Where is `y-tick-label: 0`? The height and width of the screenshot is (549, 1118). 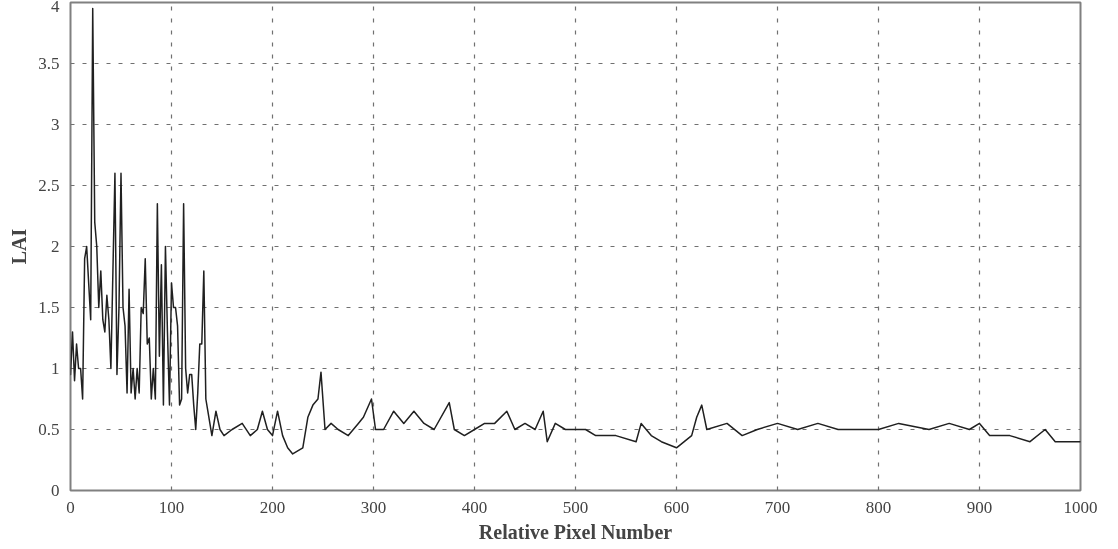 y-tick-label: 0 is located at coordinates (55, 490).